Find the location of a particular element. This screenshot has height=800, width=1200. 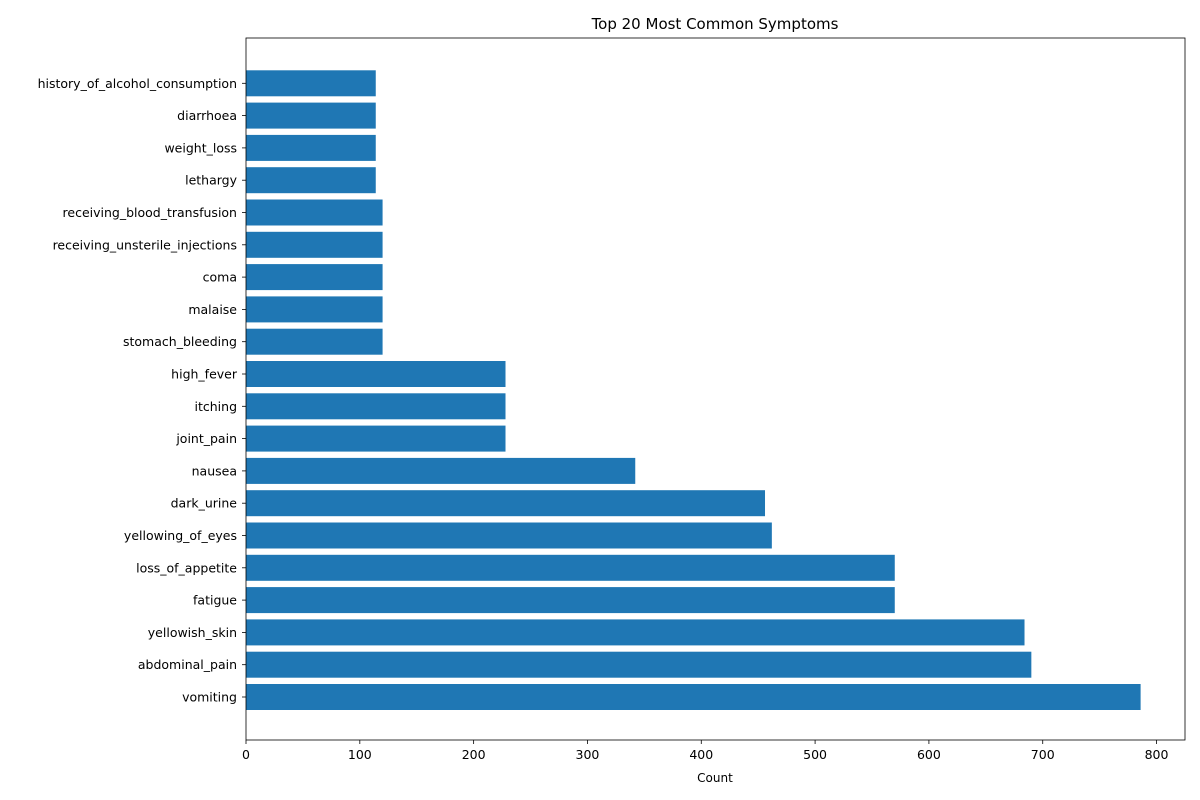

x-tick-label: 400 is located at coordinates (701, 754).